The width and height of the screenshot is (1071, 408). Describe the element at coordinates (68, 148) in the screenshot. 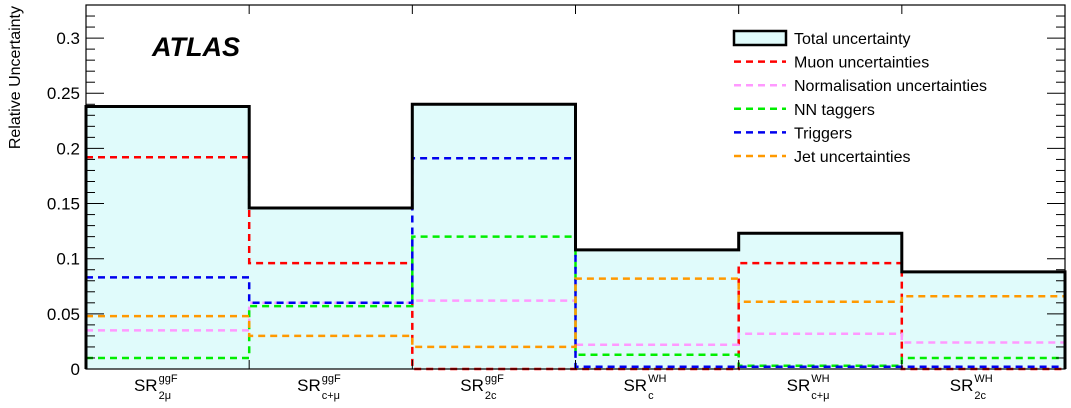

I see `y-tick-label: 0.2` at that location.